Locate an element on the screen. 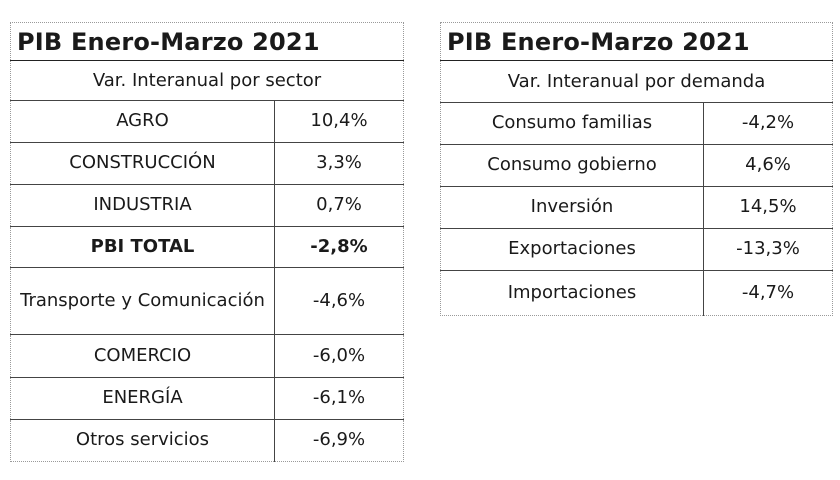  table-row: Consumo gobierno 4,6% is located at coordinates (636, 165).